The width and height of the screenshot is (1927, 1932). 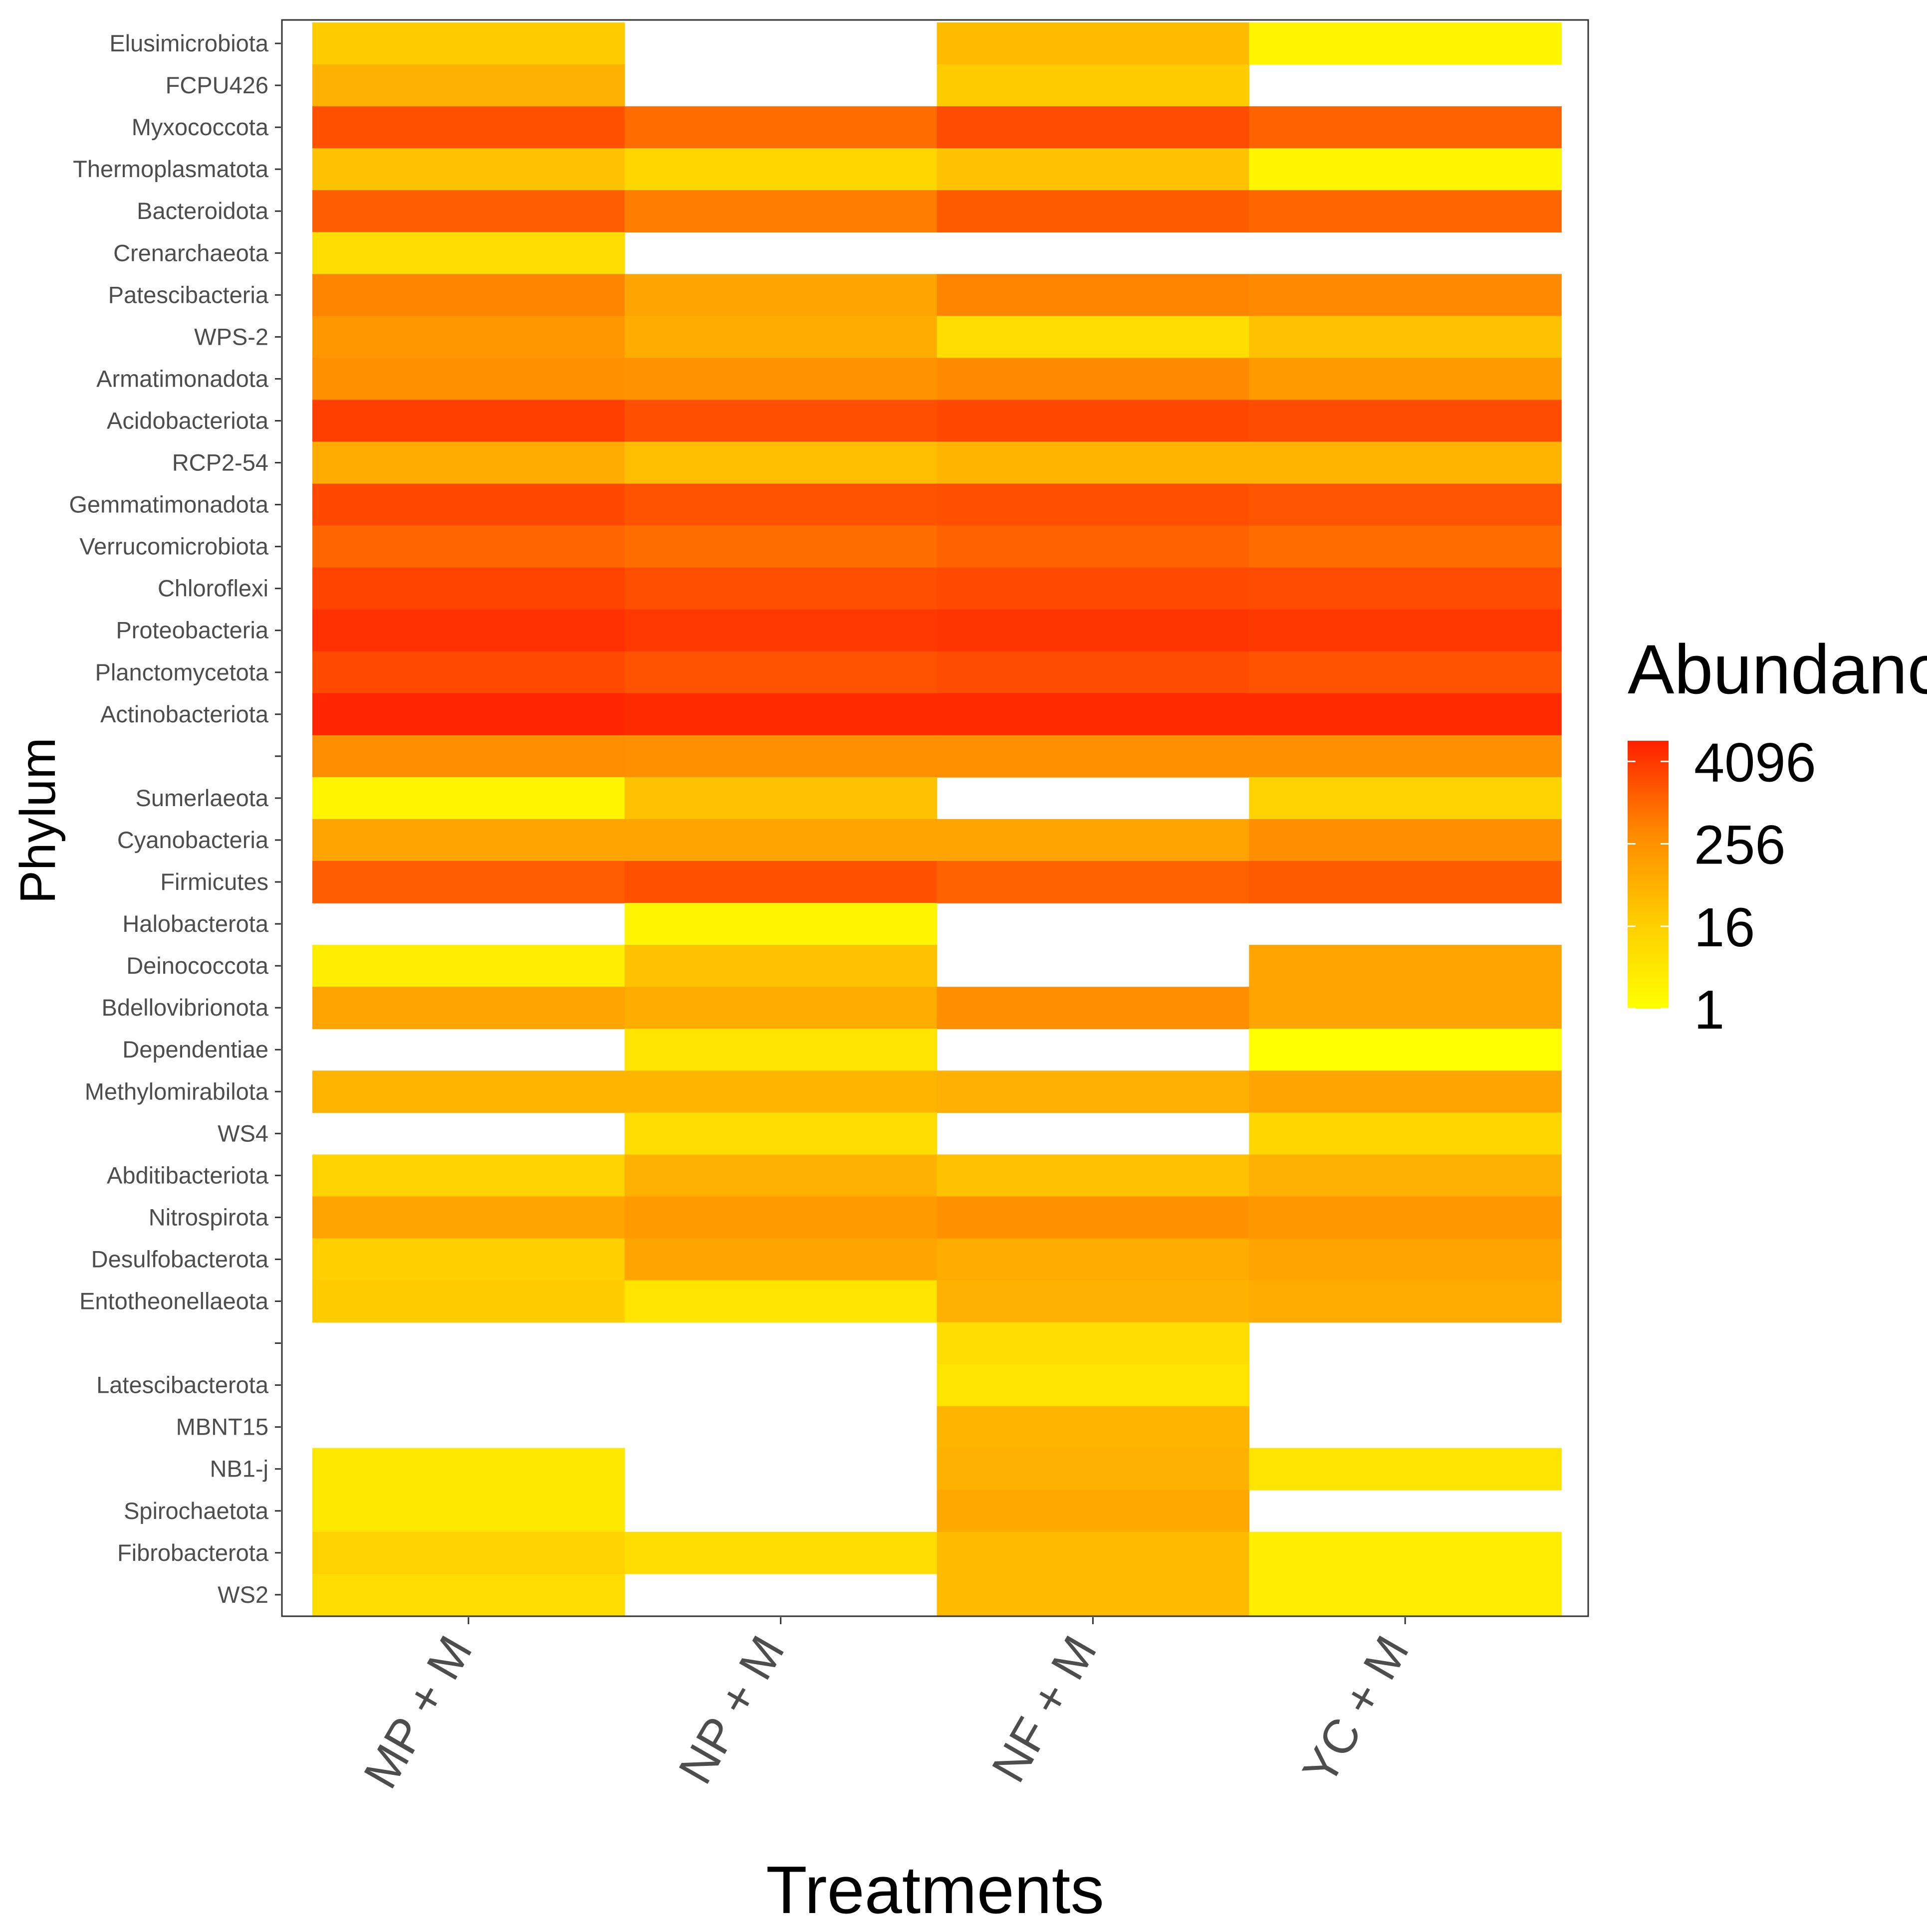 I want to click on y-tick-label: Spirochaetota, so click(x=196, y=1511).